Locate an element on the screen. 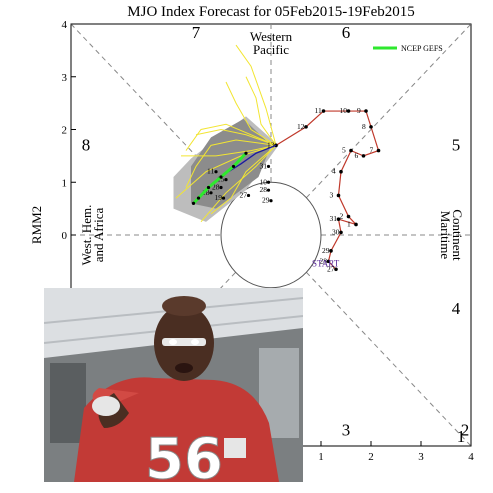 The height and width of the screenshot is (493, 493). observed-day-label: 1 is located at coordinates (349, 223).